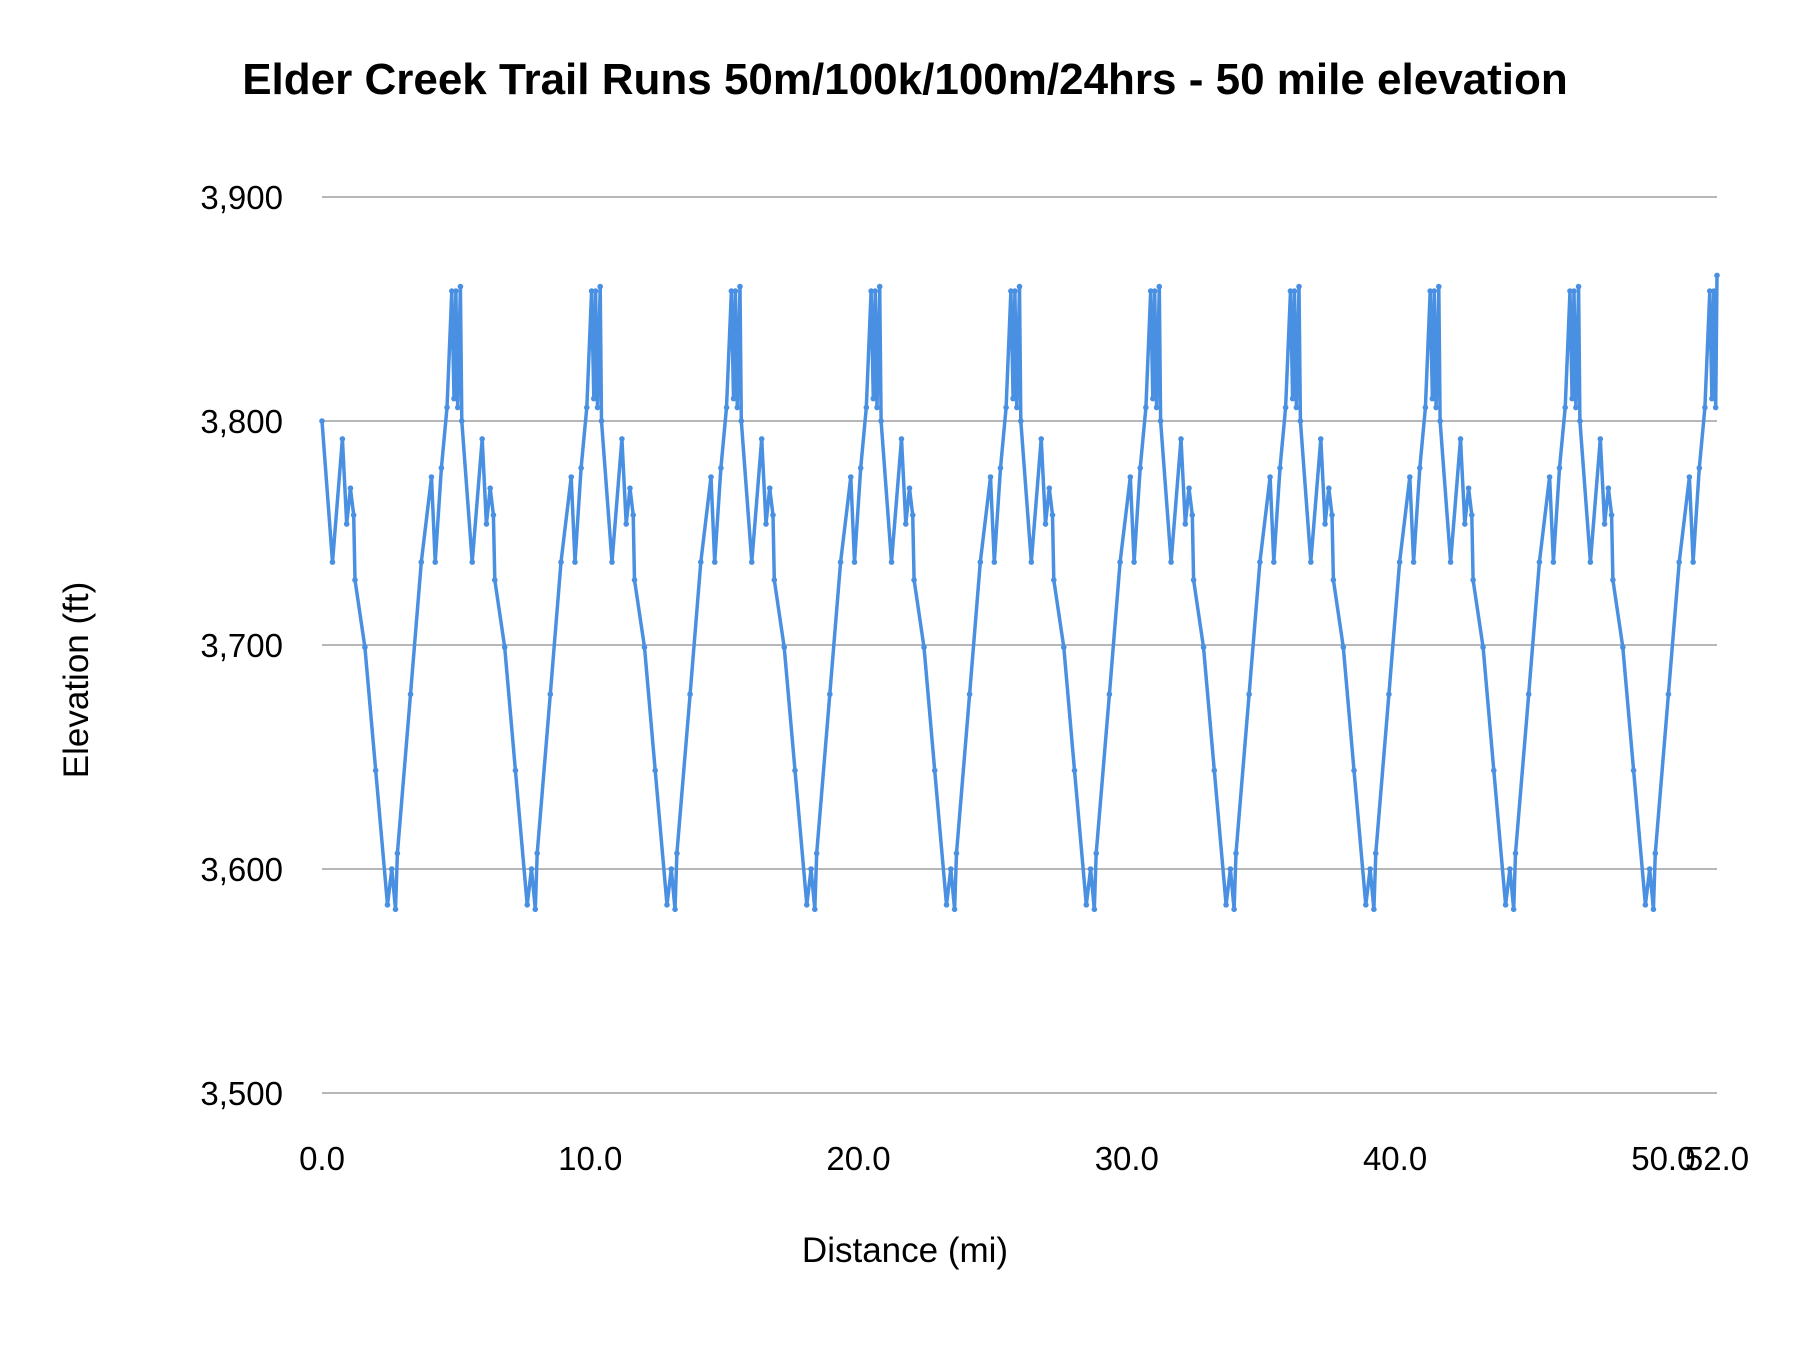  Describe the element at coordinates (76, 680) in the screenshot. I see `y-axis-label: Elevation (ft)` at that location.